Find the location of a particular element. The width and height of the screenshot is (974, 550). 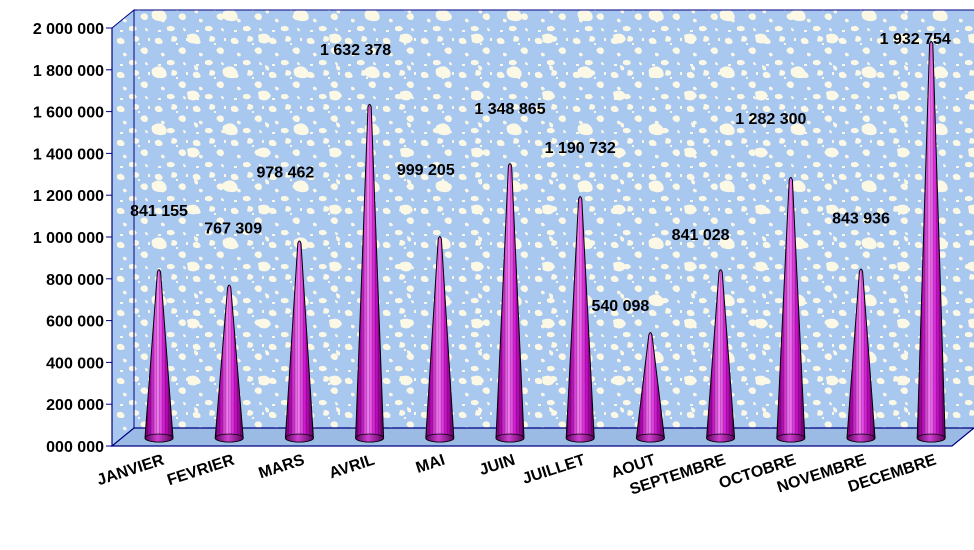

y-tick-label: 1 400 000 is located at coordinates (68, 154).